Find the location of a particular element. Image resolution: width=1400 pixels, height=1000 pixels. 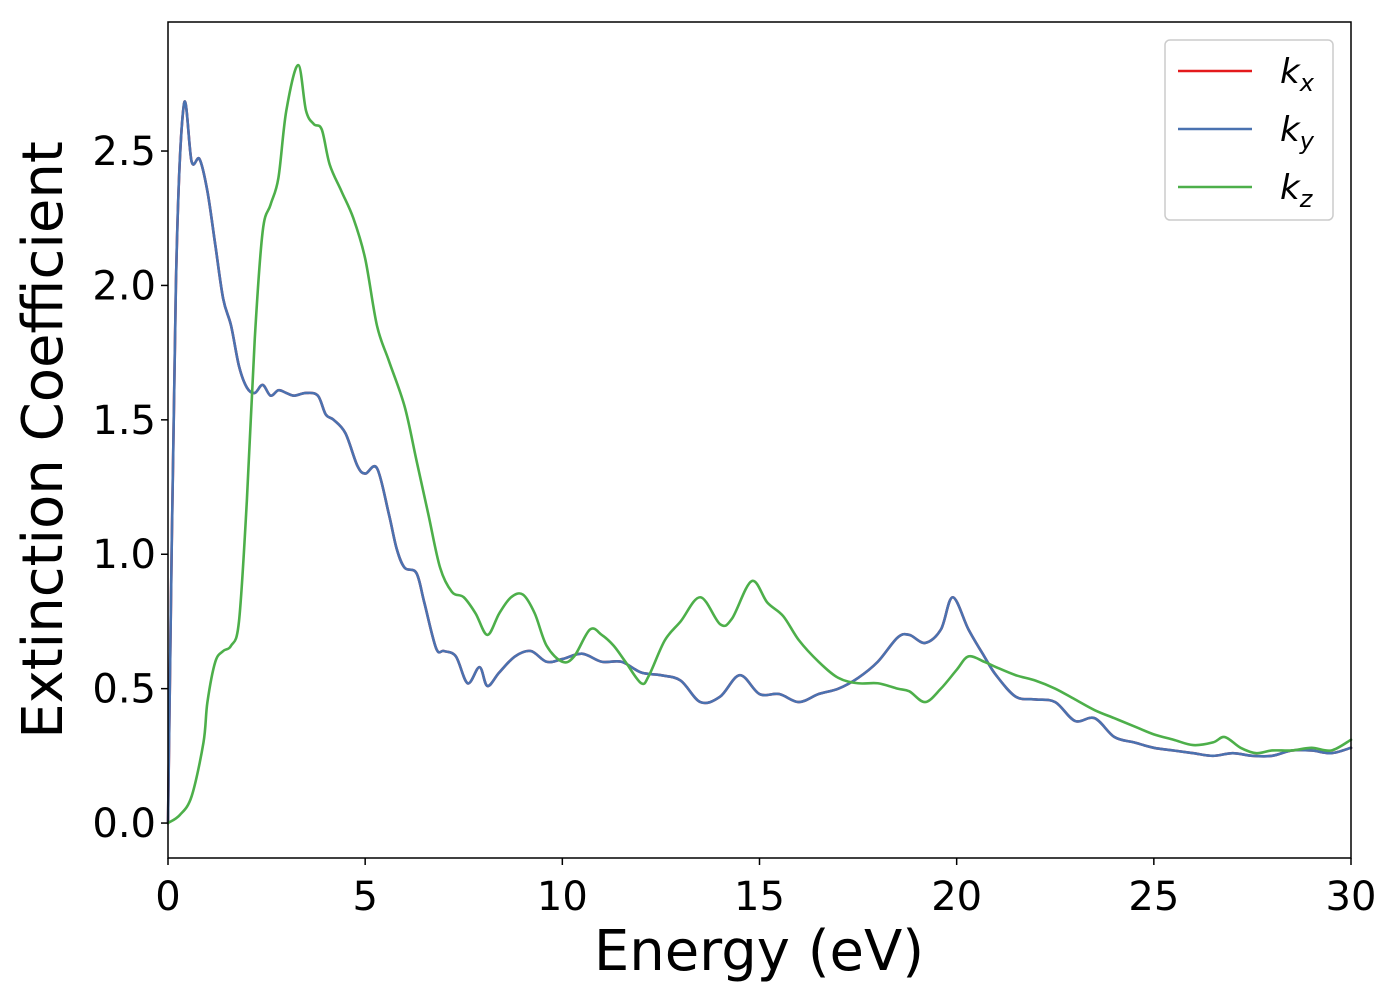

x-tick-label: 10 is located at coordinates (562, 897).